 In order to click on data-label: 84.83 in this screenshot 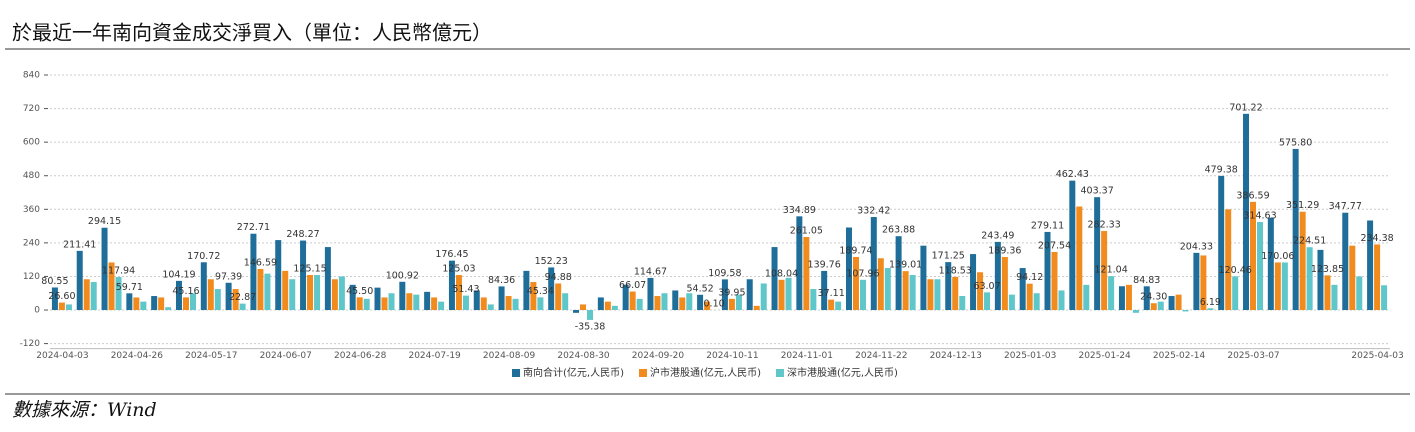, I will do `click(1146, 280)`.